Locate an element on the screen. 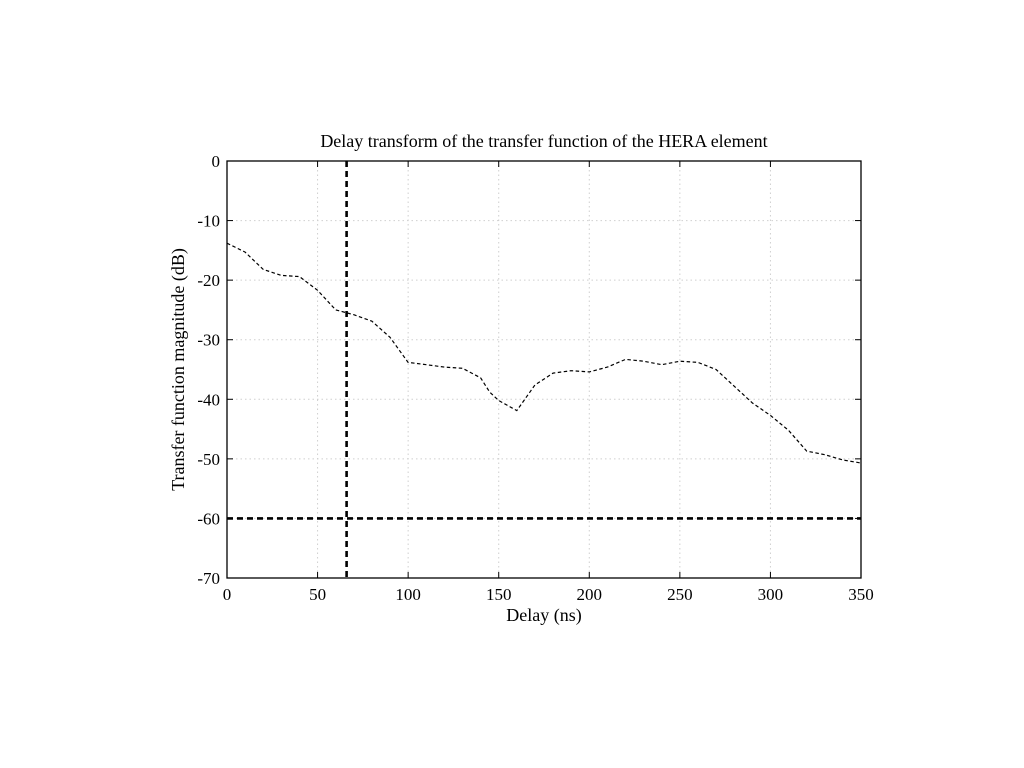 The height and width of the screenshot is (768, 1024). y-tick-label: -40 is located at coordinates (208, 399).